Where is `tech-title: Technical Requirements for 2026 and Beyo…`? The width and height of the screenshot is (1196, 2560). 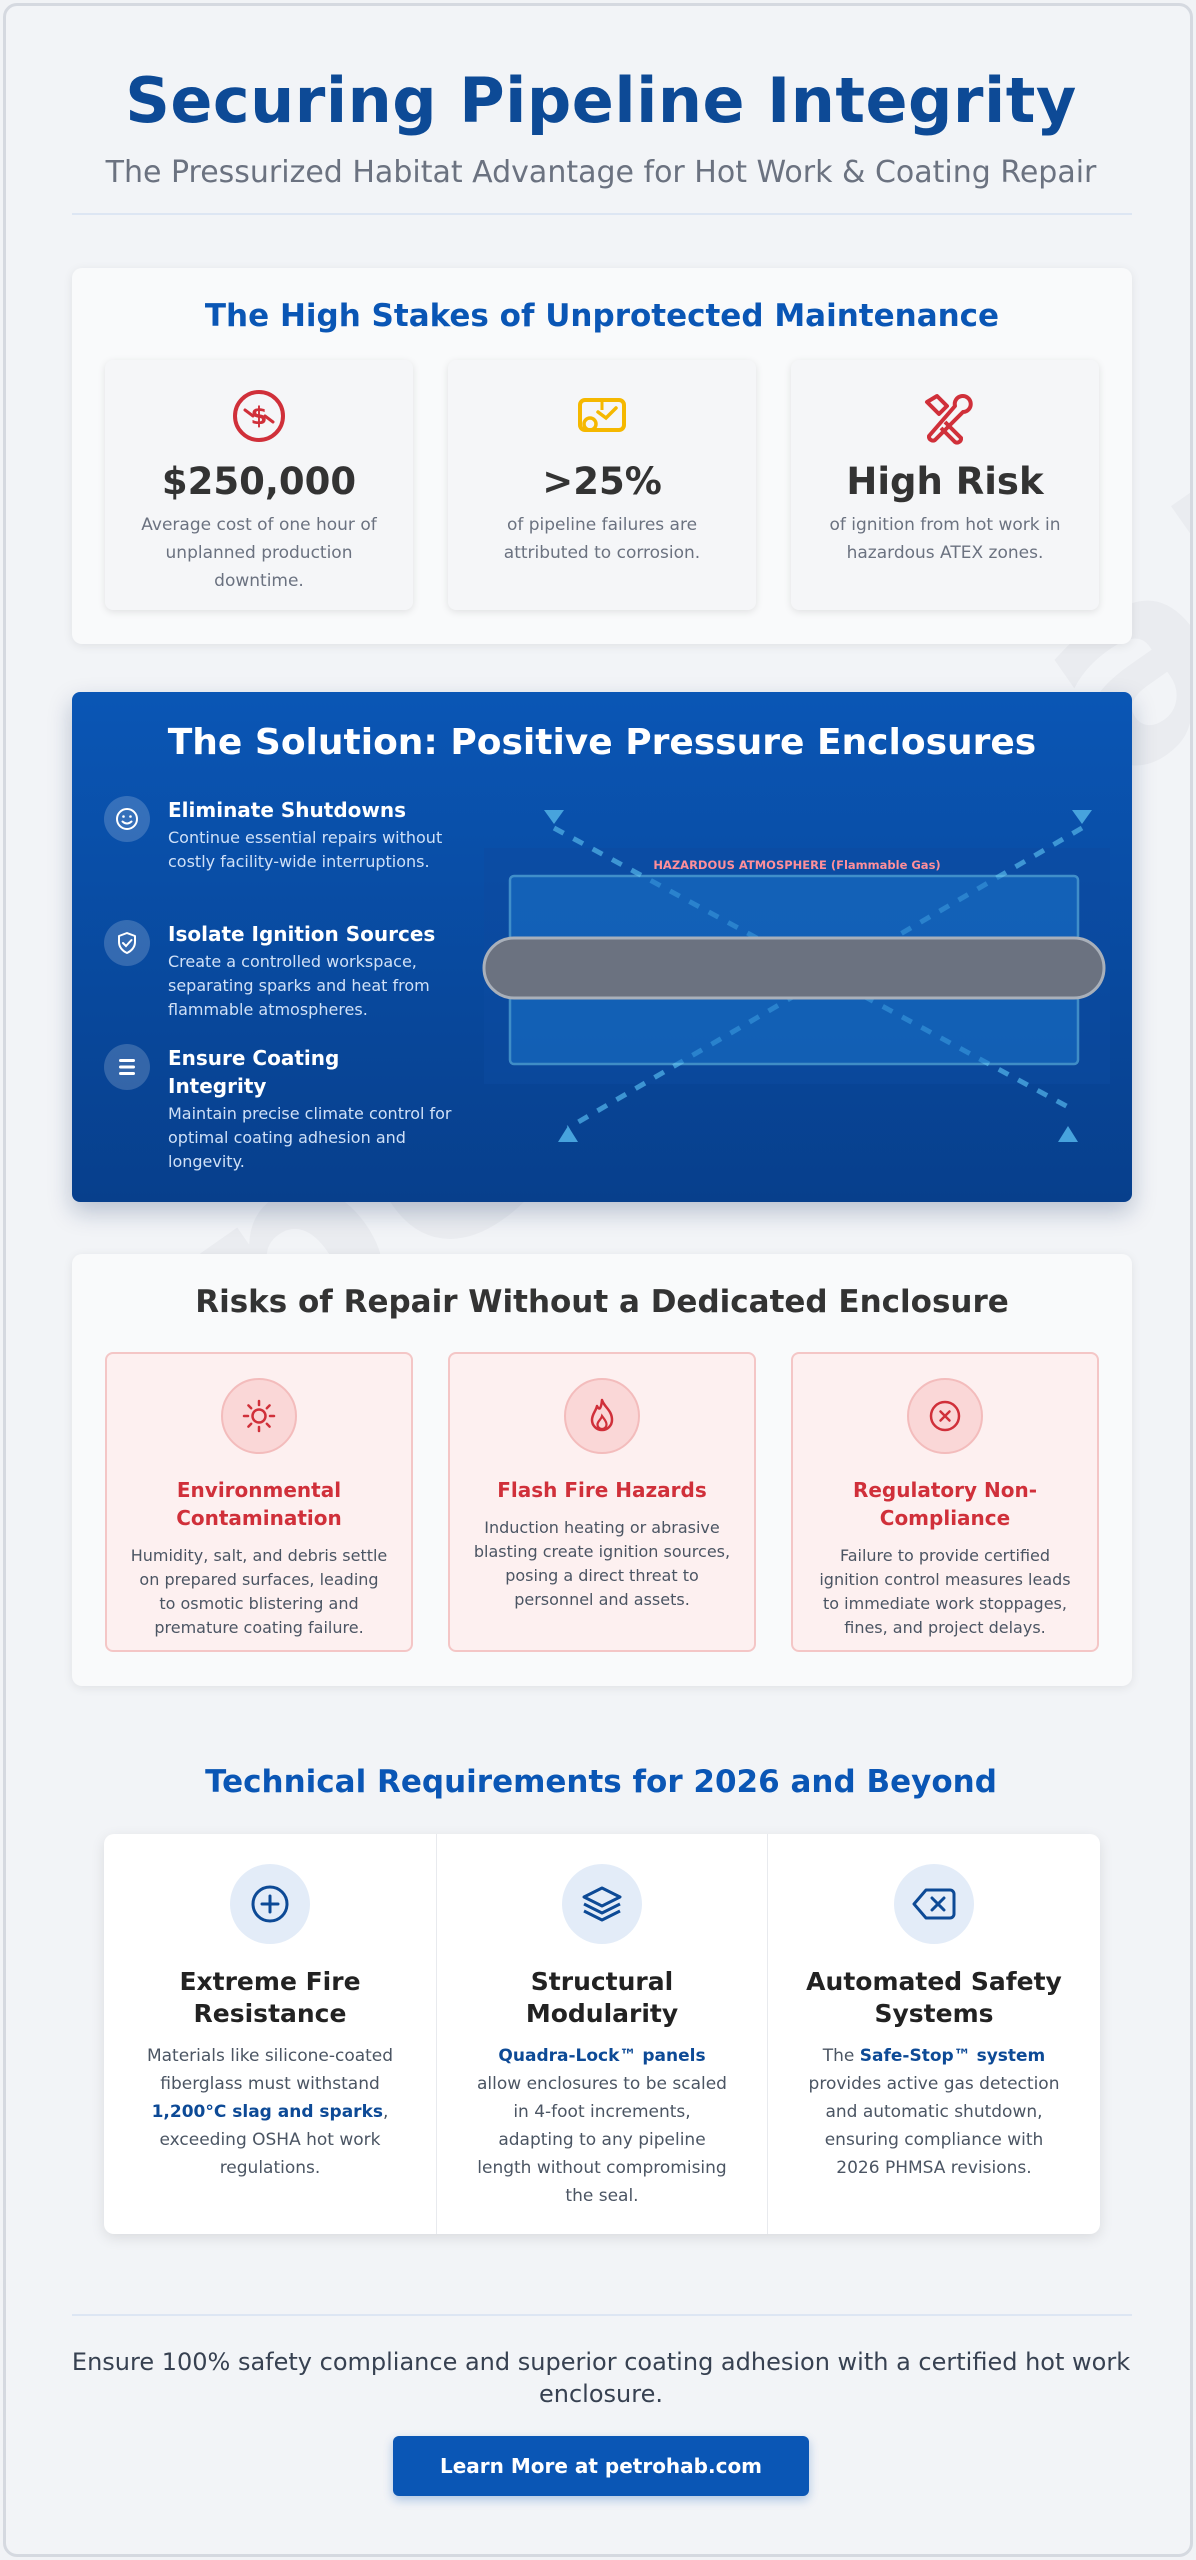 tech-title: Technical Requirements for 2026 and Beyo… is located at coordinates (601, 1782).